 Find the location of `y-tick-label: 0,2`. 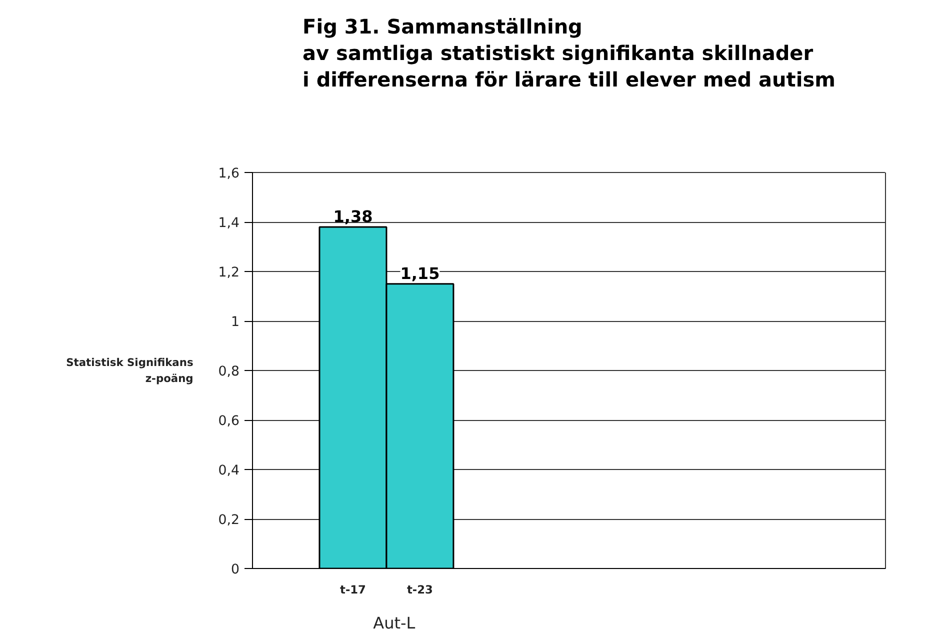

y-tick-label: 0,2 is located at coordinates (229, 520).